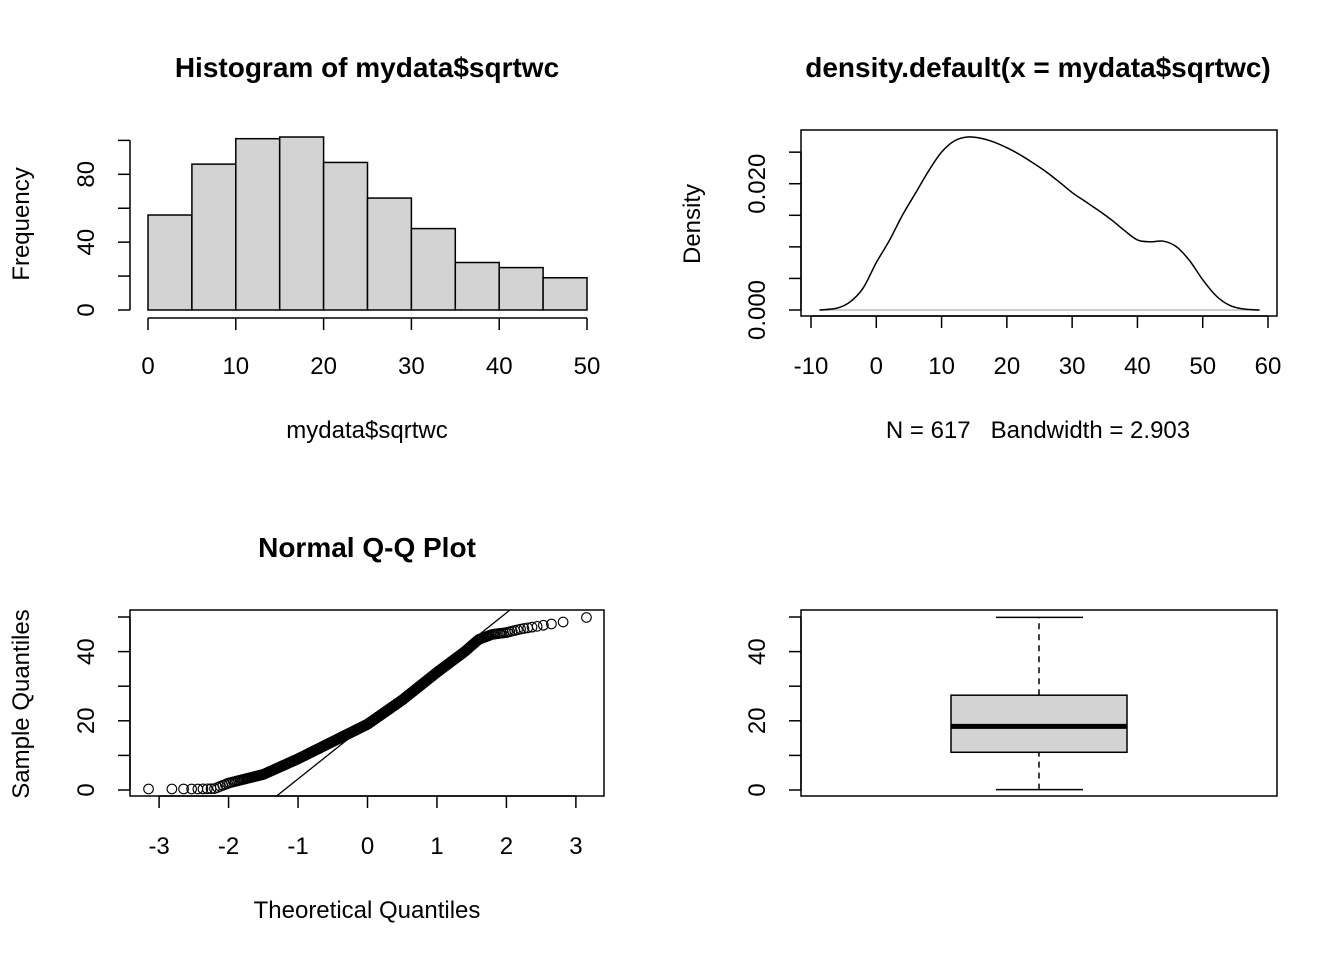 The height and width of the screenshot is (960, 1344). I want to click on density-title: density.default(x = mydata$sqrtwc), so click(1038, 67).